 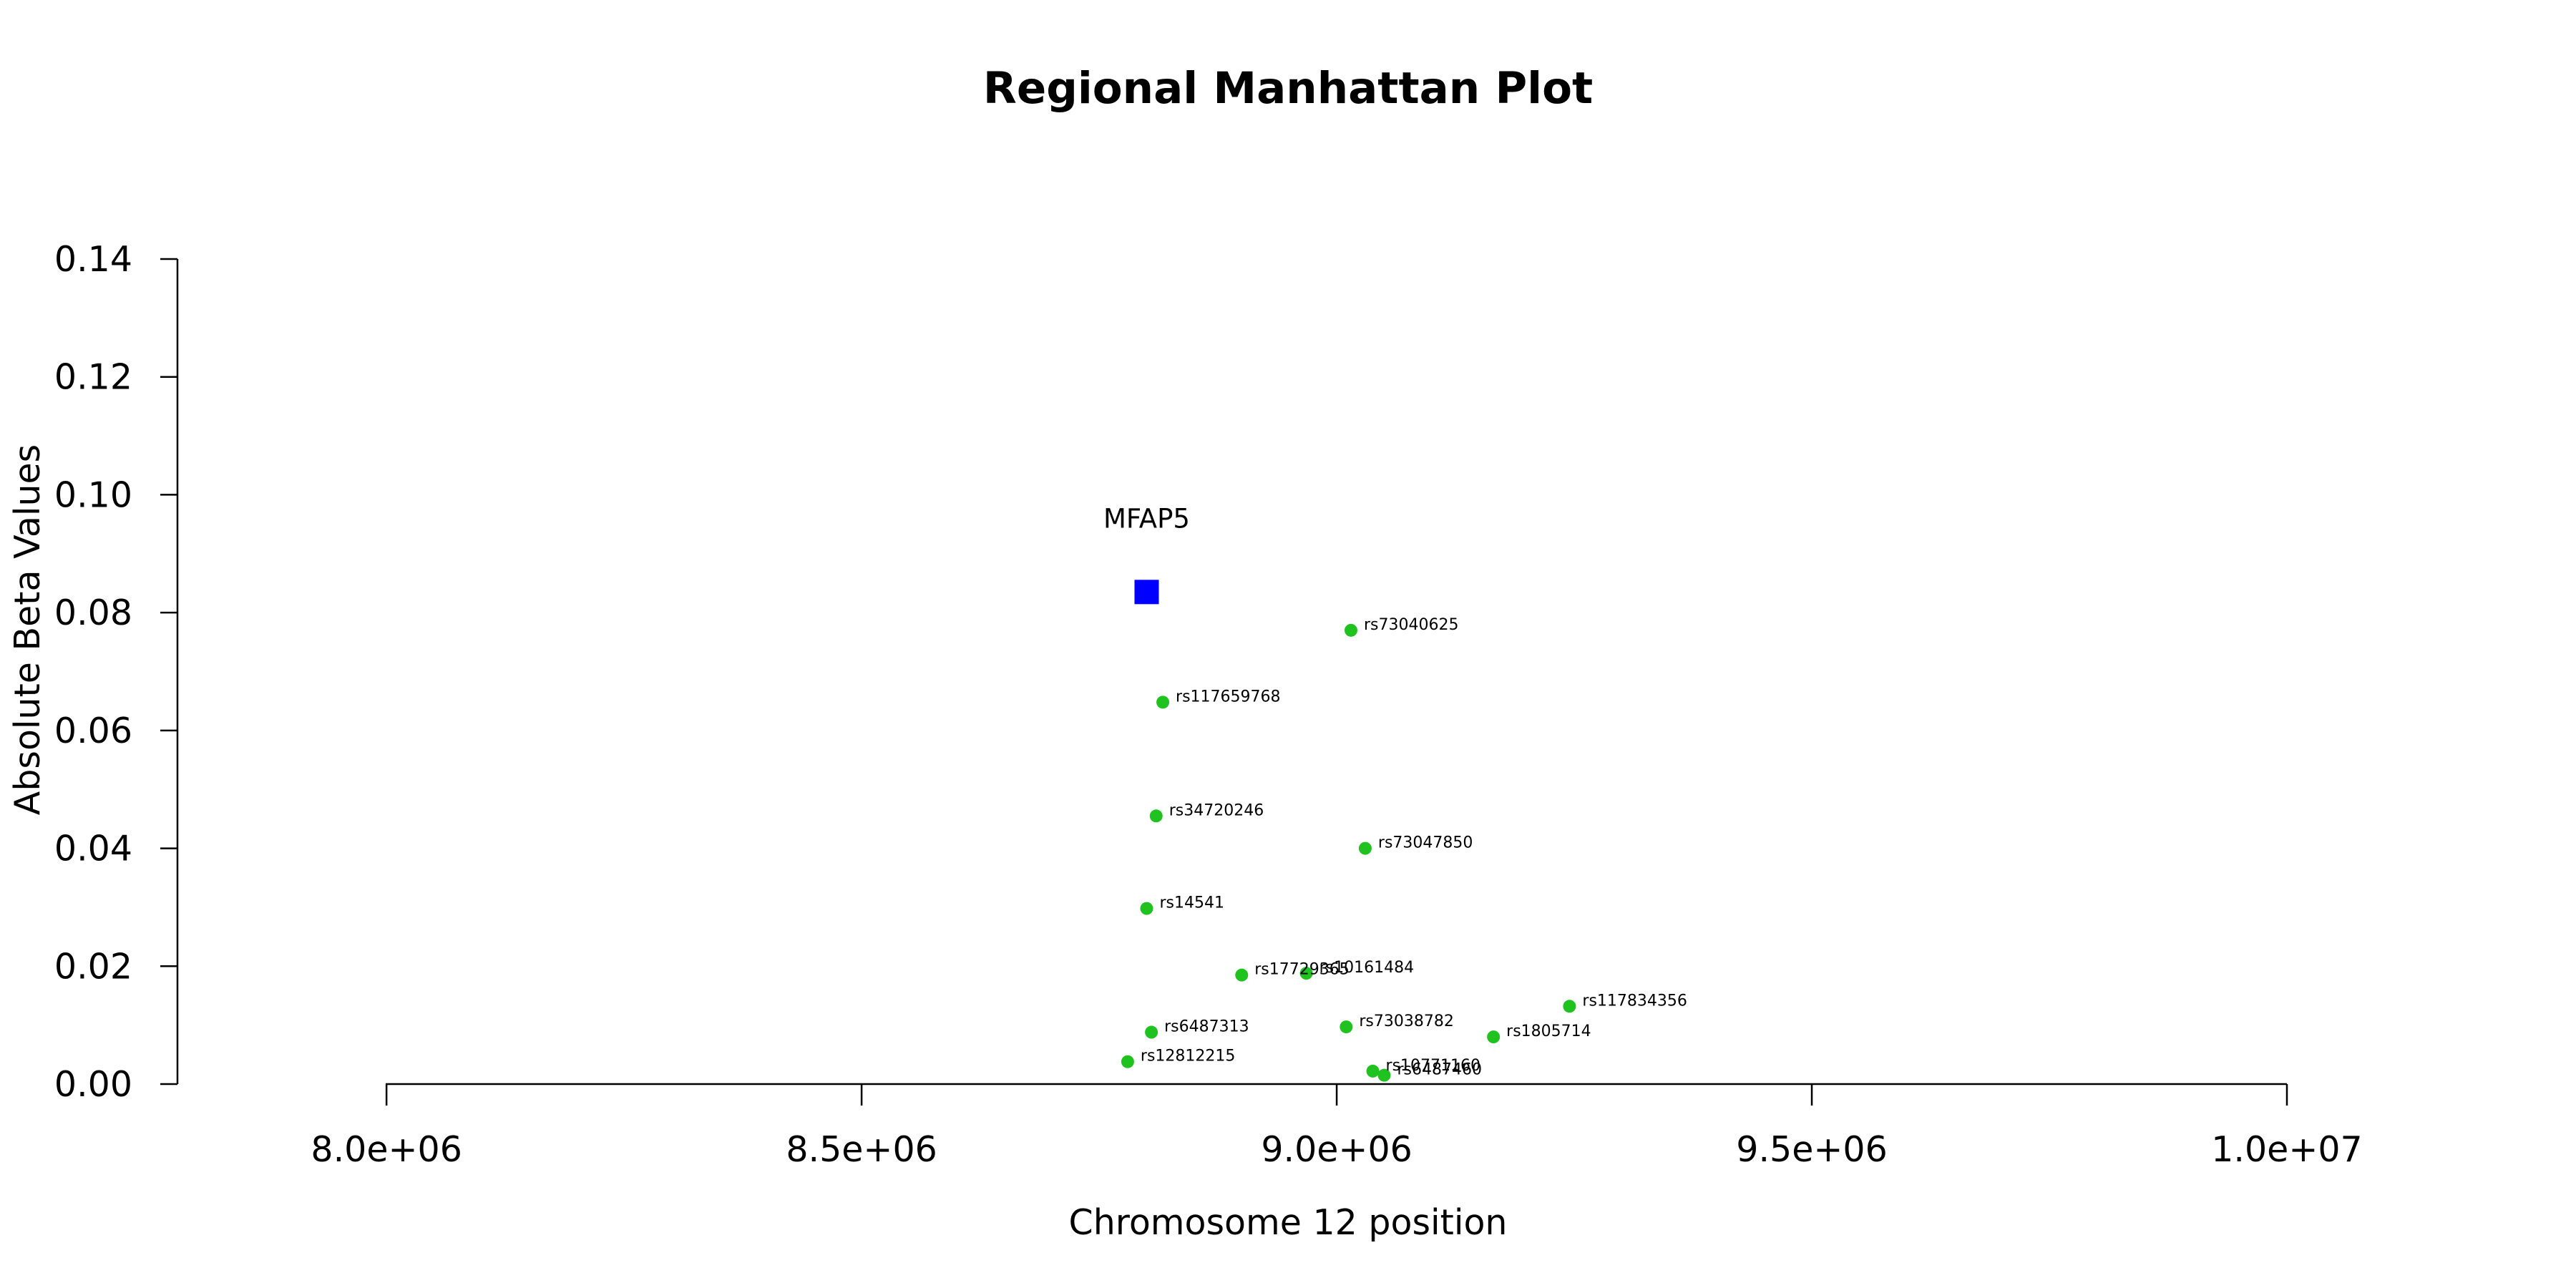 What do you see at coordinates (386, 1149) in the screenshot?
I see `x-tick-label: 8.0e+06` at bounding box center [386, 1149].